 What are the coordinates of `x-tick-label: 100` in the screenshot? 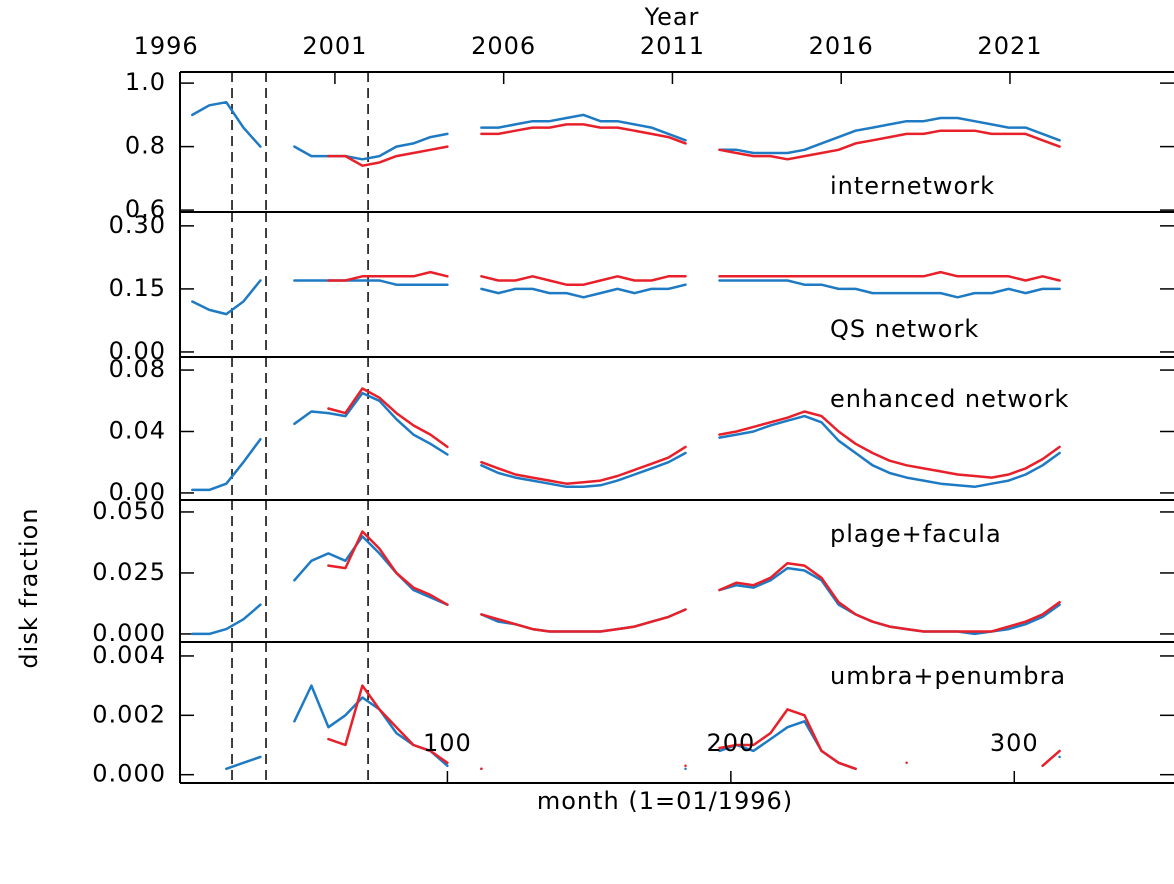 It's located at (447, 743).